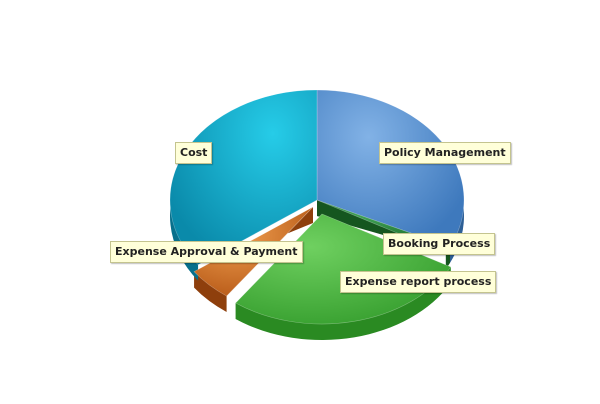 The height and width of the screenshot is (404, 600). Describe the element at coordinates (390, 168) in the screenshot. I see `pie-slice-policy-management` at that location.